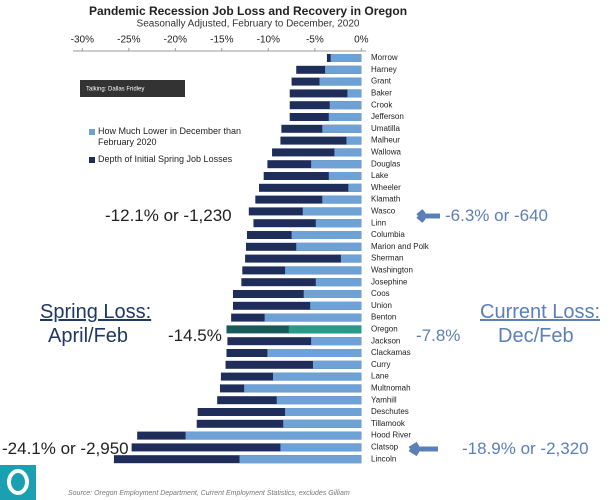  What do you see at coordinates (82, 40) in the screenshot?
I see `x-tick-label: -30%` at bounding box center [82, 40].